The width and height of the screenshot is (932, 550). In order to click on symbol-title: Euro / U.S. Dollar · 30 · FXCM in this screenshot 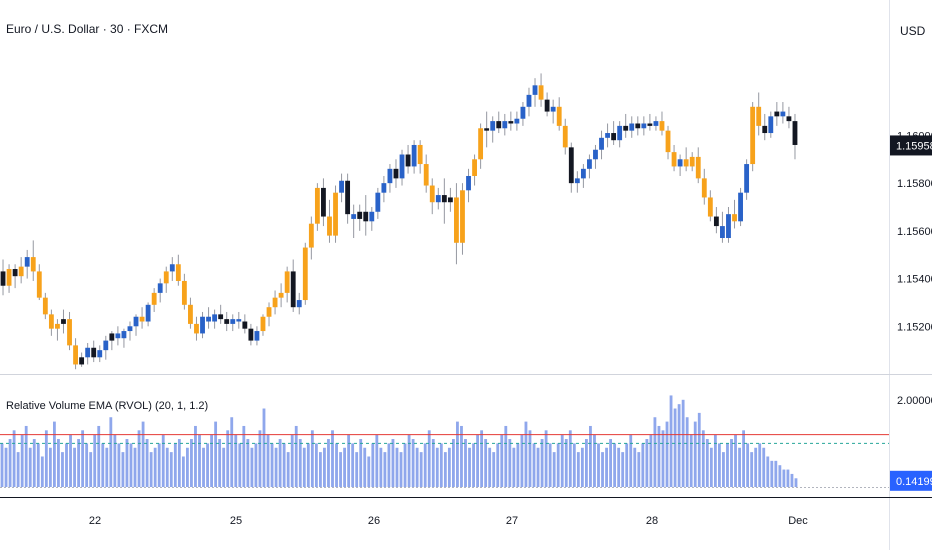, I will do `click(87, 29)`.